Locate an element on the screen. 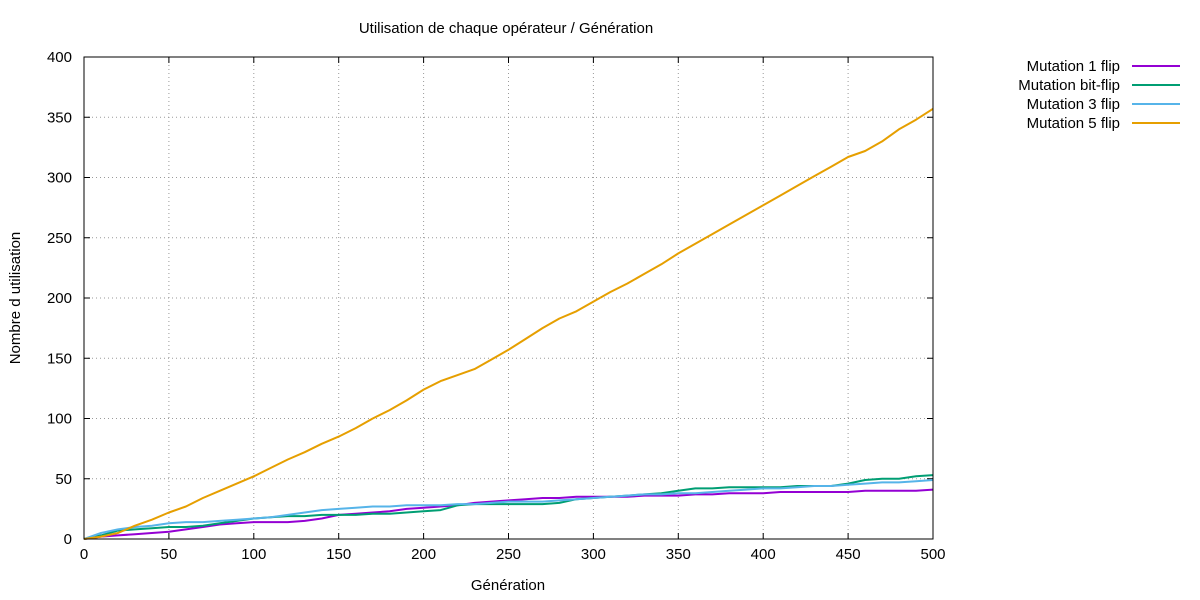 This screenshot has width=1200, height=600. y-axis-label: Nombre d utilisation is located at coordinates (15, 298).